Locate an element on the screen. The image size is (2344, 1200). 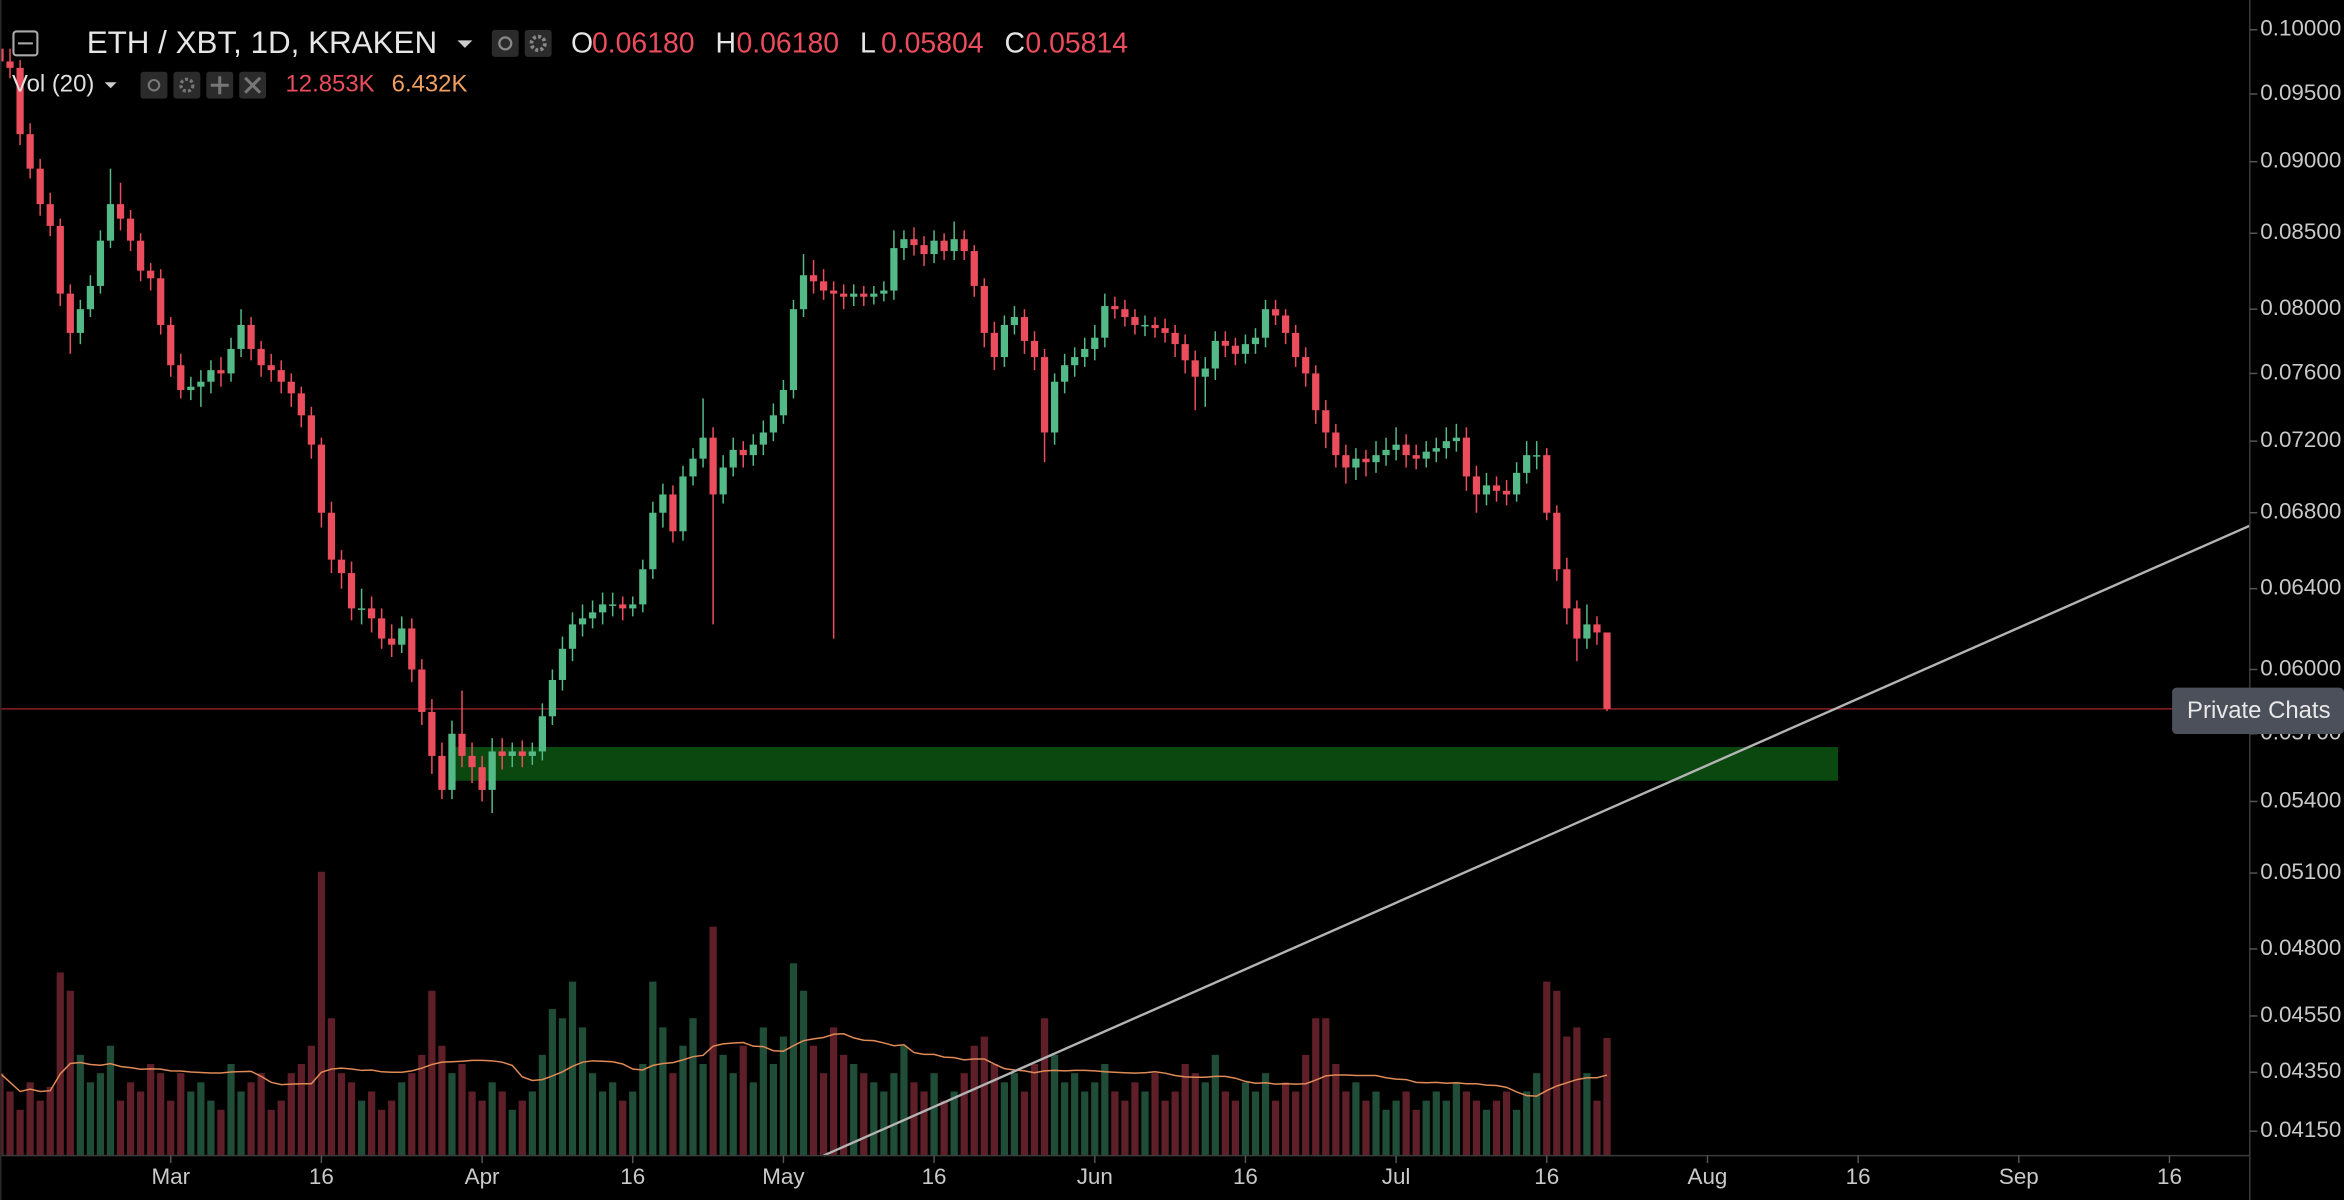
private-chats-button: Private Chats is located at coordinates (2258, 711).